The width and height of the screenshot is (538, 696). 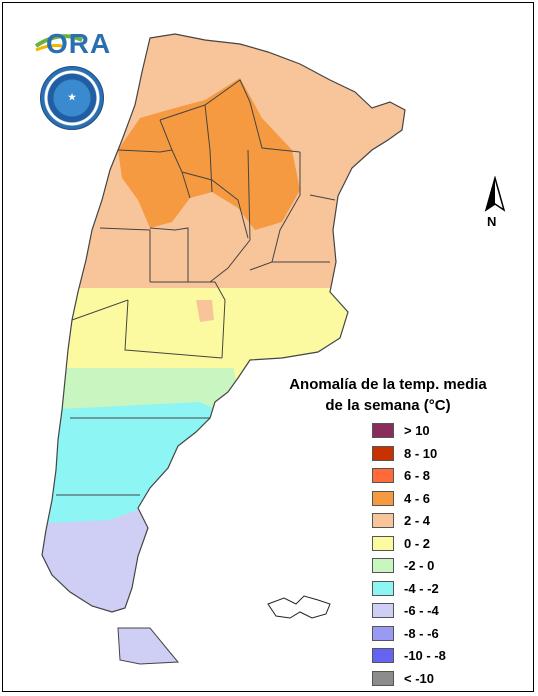 What do you see at coordinates (432, 543) in the screenshot?
I see `legend-row: 0 - 2` at bounding box center [432, 543].